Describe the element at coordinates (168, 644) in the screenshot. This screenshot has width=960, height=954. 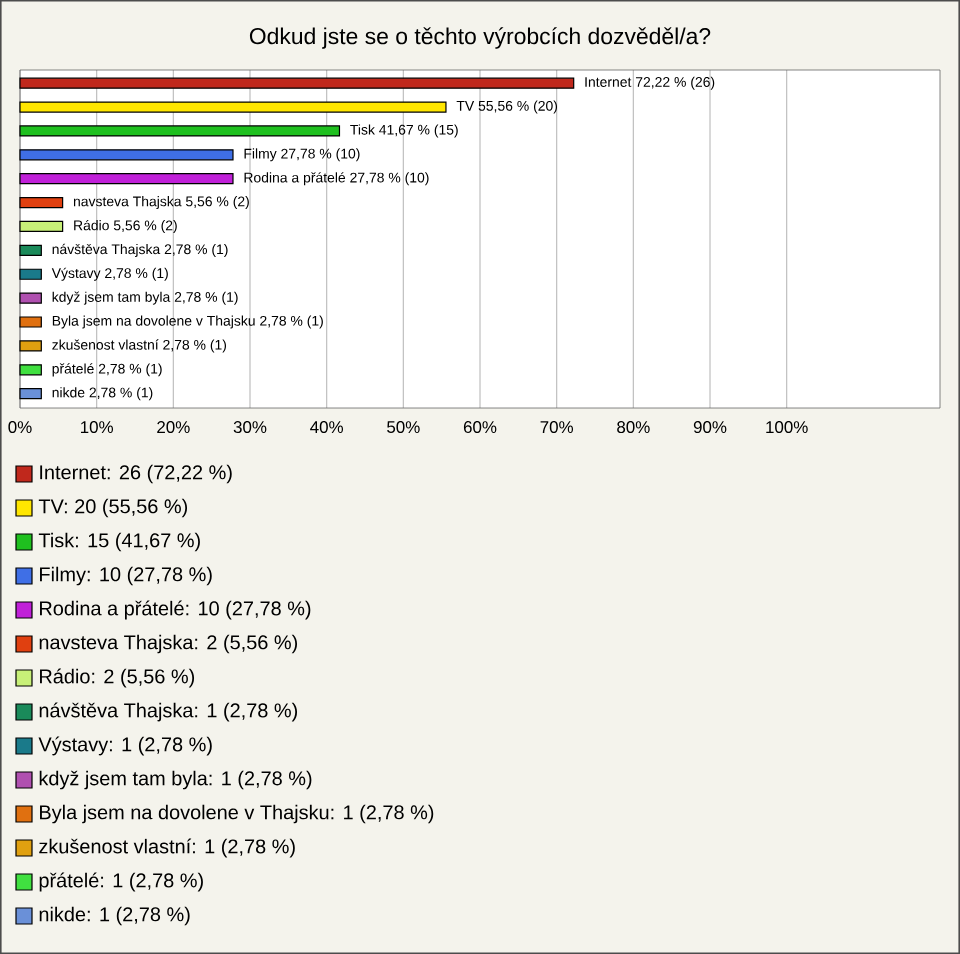
I see `text: navsteva Thajska: 2 (5,56 %)` at that location.